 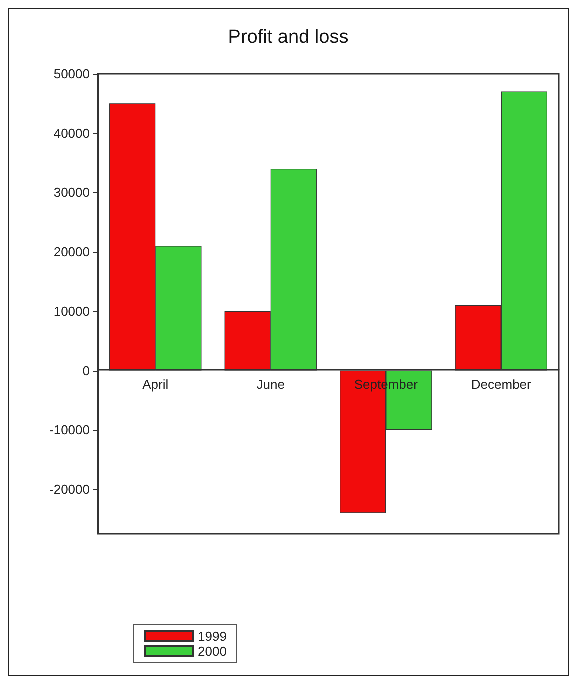 What do you see at coordinates (270, 384) in the screenshot?
I see `x-tick-label: June` at bounding box center [270, 384].